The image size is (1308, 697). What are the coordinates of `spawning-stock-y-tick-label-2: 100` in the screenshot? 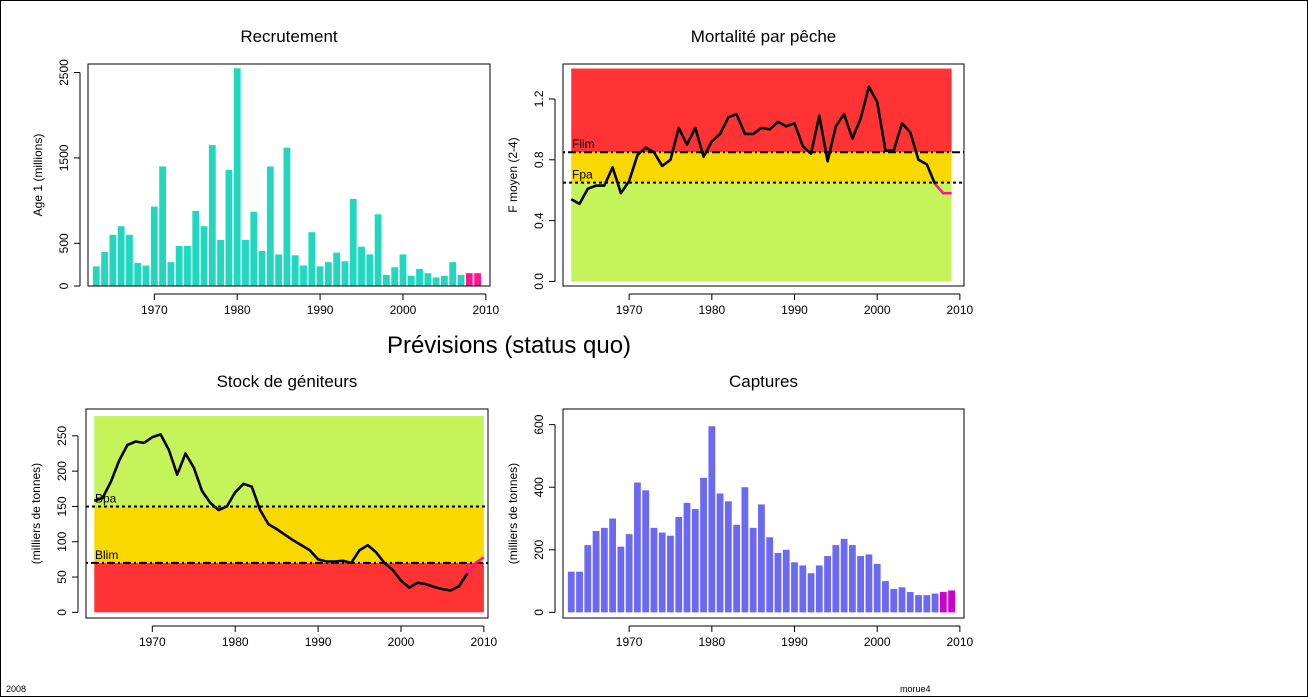 It's located at (62, 541).